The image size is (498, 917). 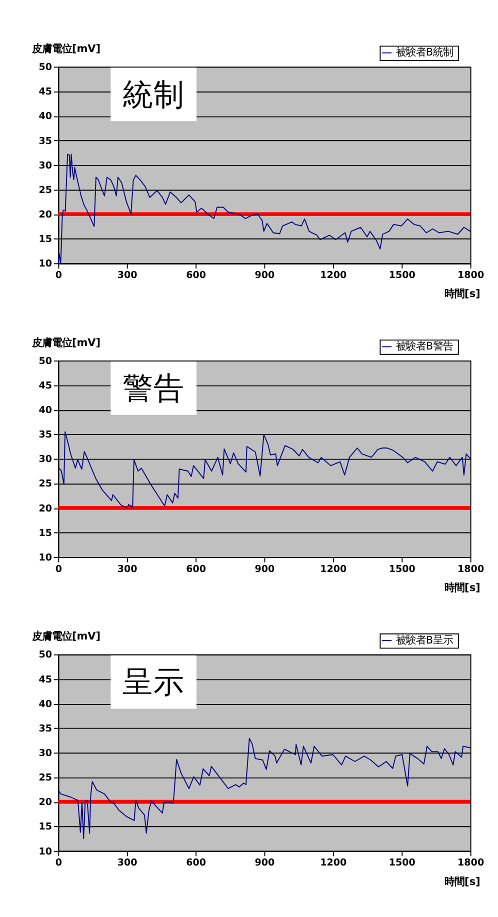 I want to click on legend-label: 被験者B統制, so click(x=425, y=52).